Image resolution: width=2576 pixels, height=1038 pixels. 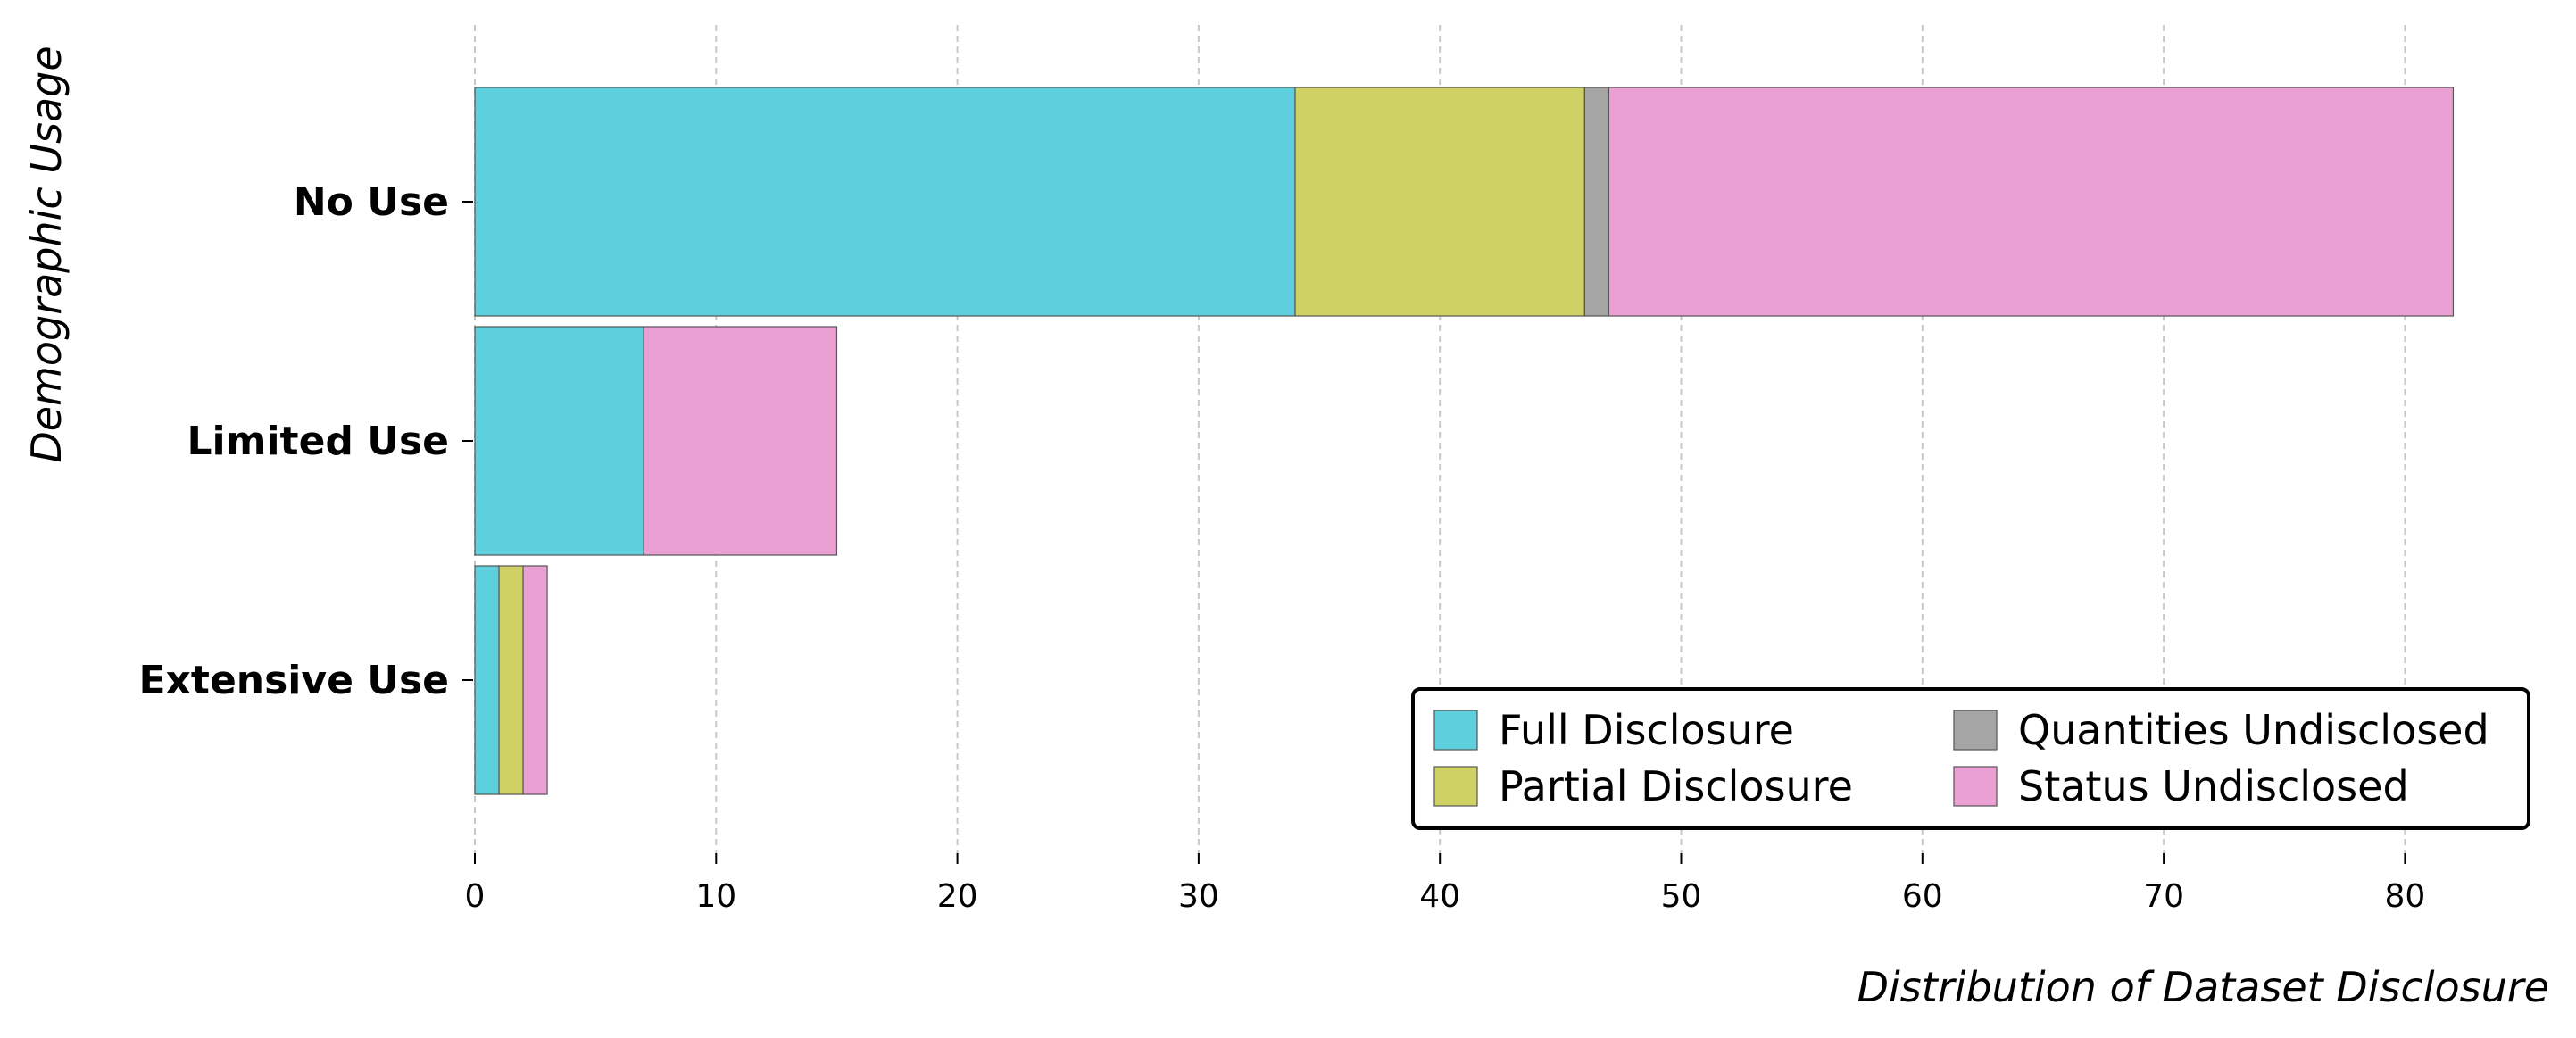 I want to click on legend-label: Full Disclosure, so click(x=1646, y=730).